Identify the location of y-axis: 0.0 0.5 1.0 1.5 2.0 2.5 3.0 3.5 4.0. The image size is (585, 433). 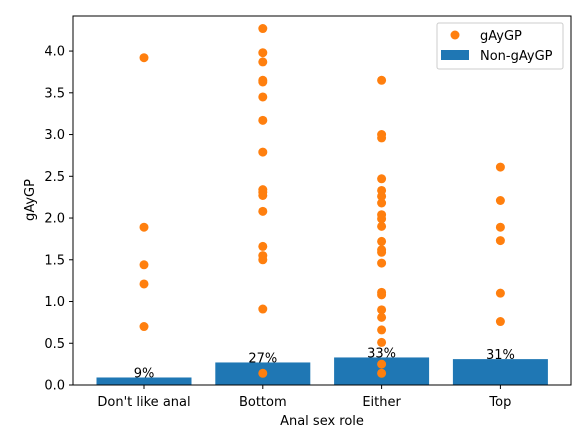
(58, 219).